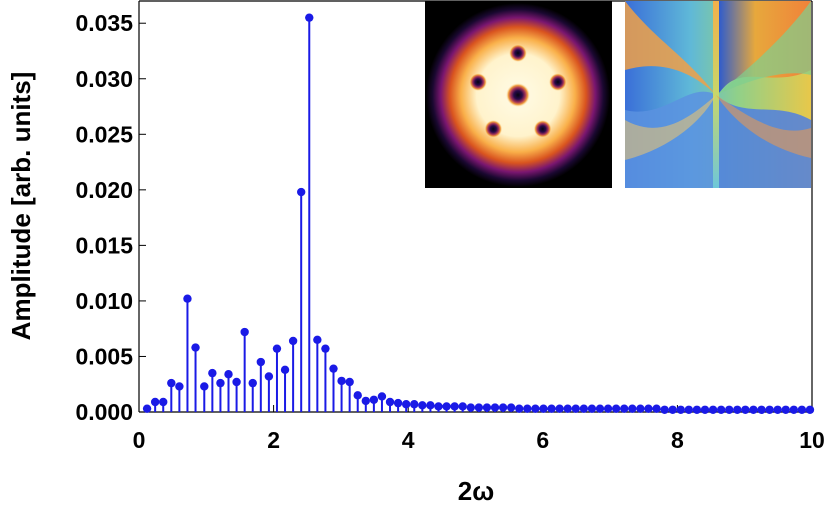 This screenshot has height=511, width=830. I want to click on x-axis-title: 2ω, so click(476, 491).